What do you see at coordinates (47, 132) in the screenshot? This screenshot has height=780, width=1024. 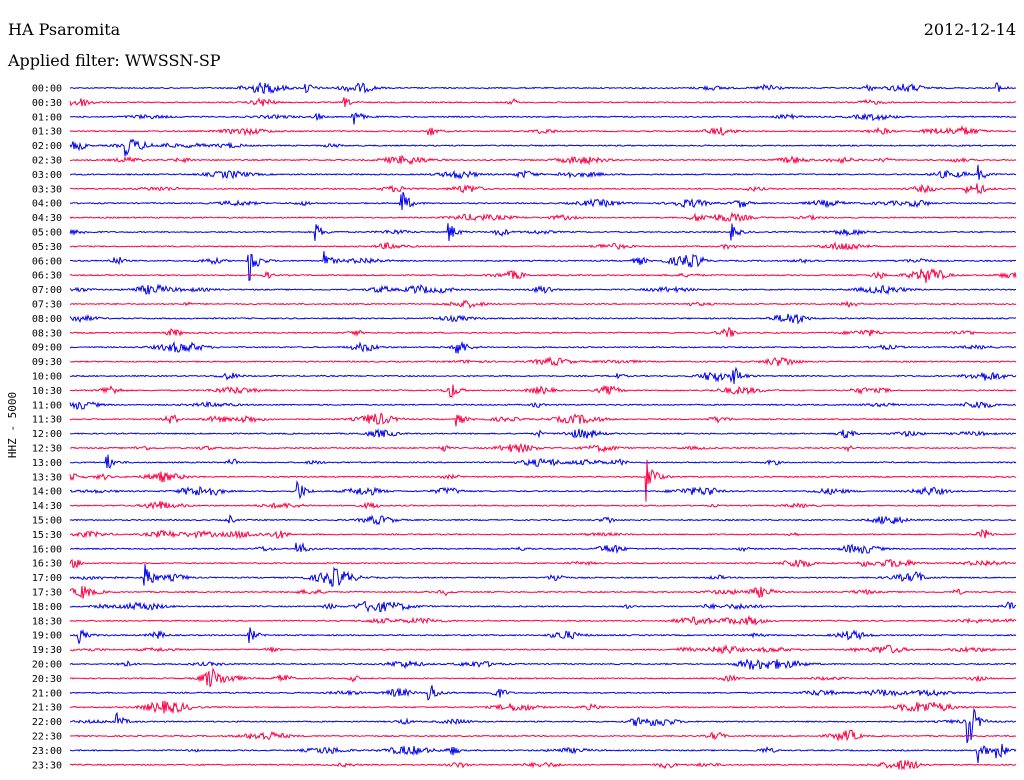 I see `row-time-label: 01:30` at bounding box center [47, 132].